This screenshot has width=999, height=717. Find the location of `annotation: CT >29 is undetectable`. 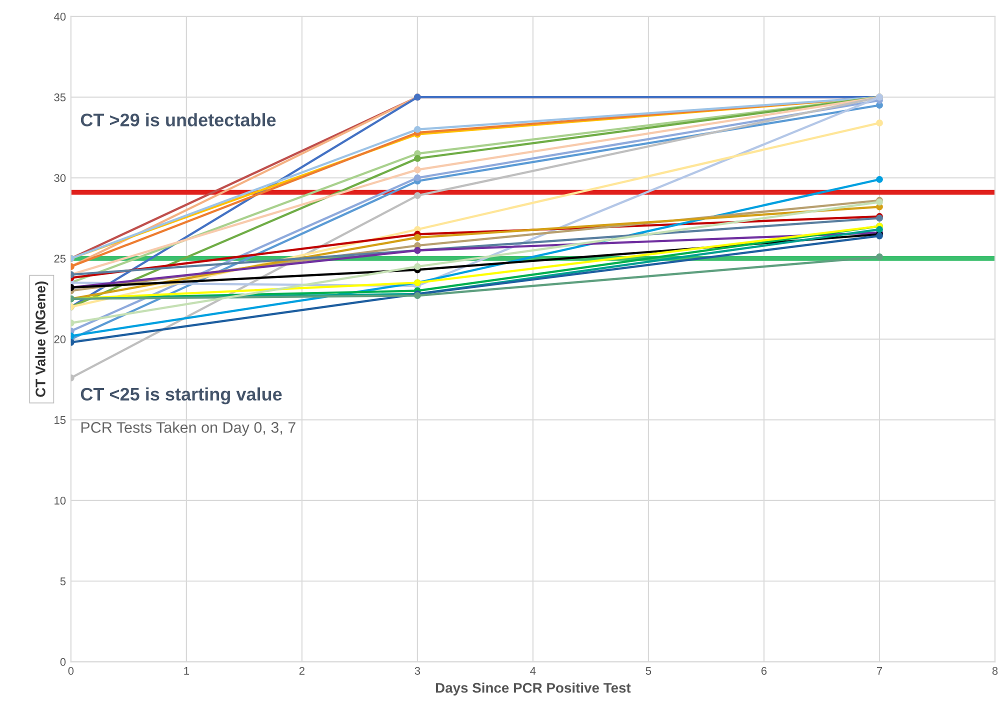

annotation: CT >29 is undetectable is located at coordinates (178, 119).